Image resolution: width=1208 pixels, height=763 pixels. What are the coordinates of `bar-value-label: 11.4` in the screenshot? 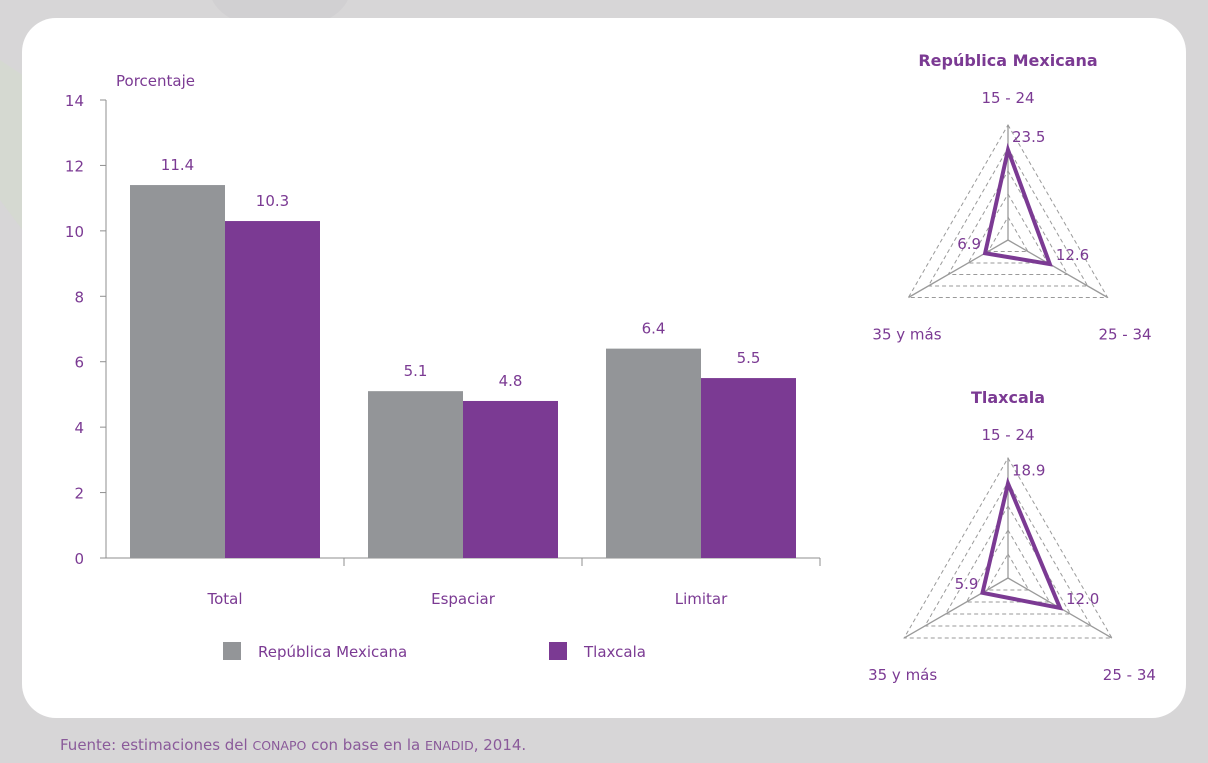 It's located at (177, 165).